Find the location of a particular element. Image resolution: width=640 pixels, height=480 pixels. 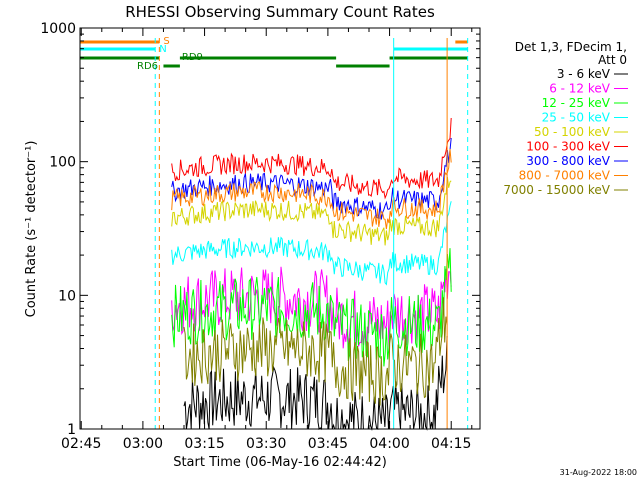

x-tick-label: 03:15 is located at coordinates (204, 444).